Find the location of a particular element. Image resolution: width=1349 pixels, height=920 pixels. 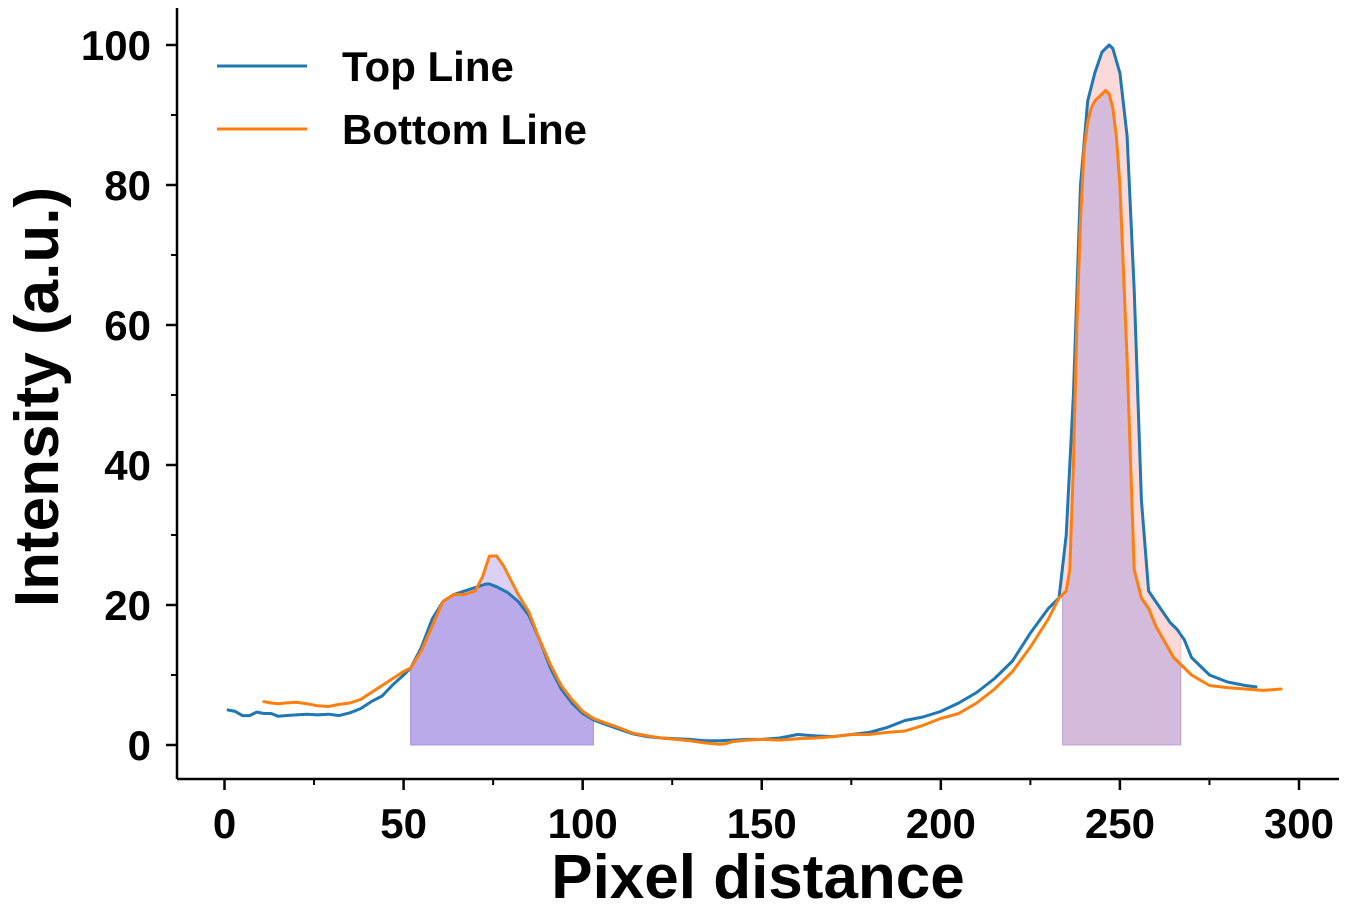

y-tick-label: 0 is located at coordinates (139, 745).